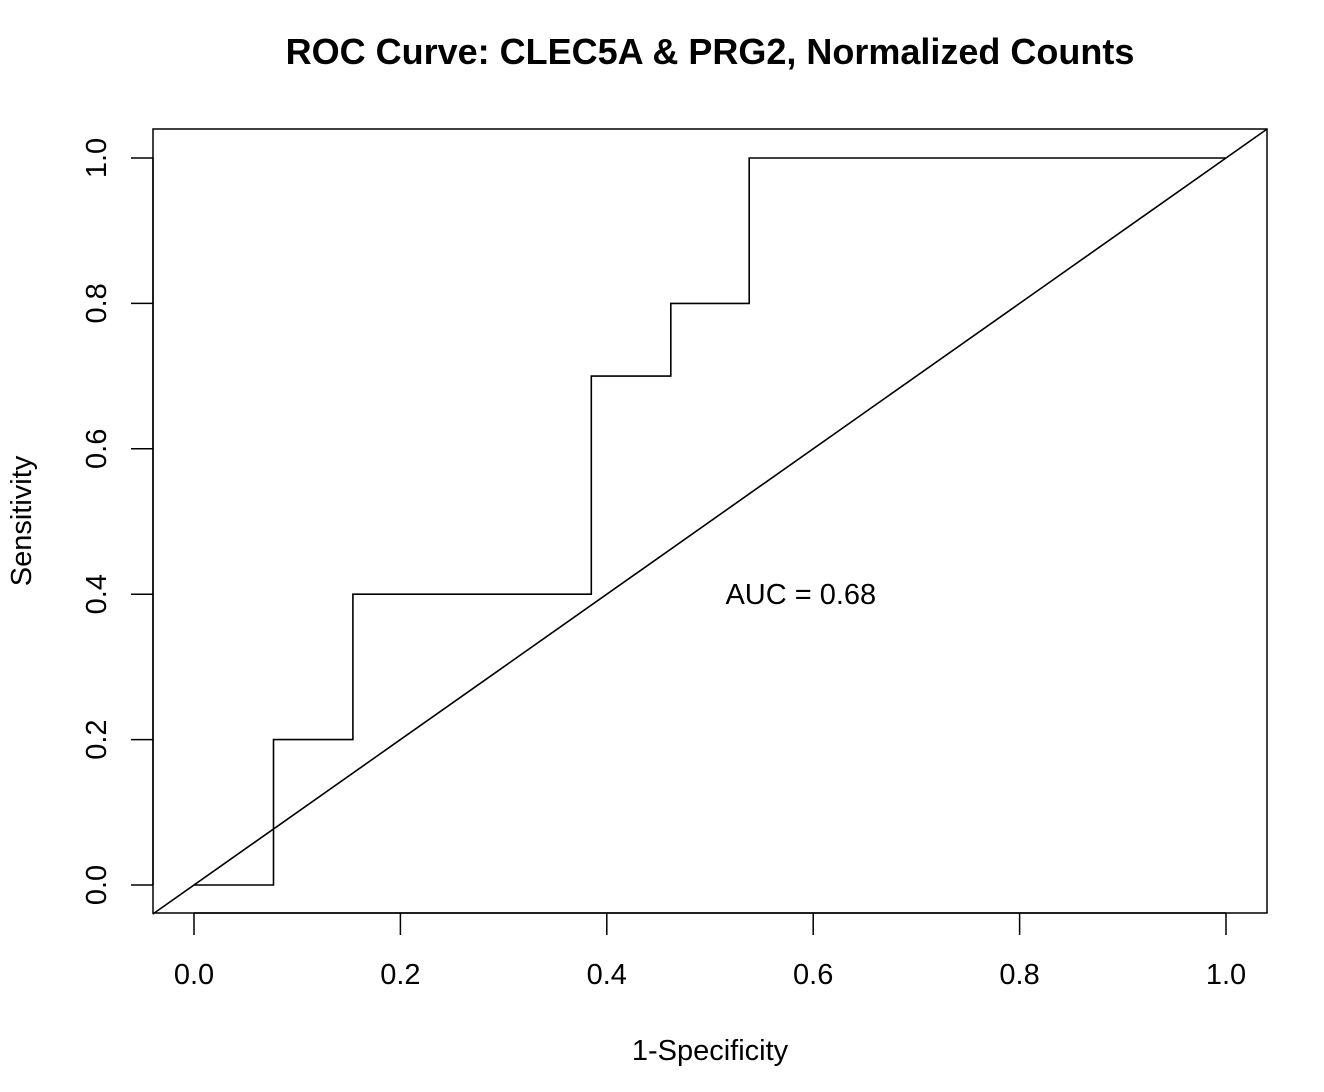  I want to click on x-axis: 0.0 0.2 0.4 0.6 0.8 1.0, so click(710, 951).